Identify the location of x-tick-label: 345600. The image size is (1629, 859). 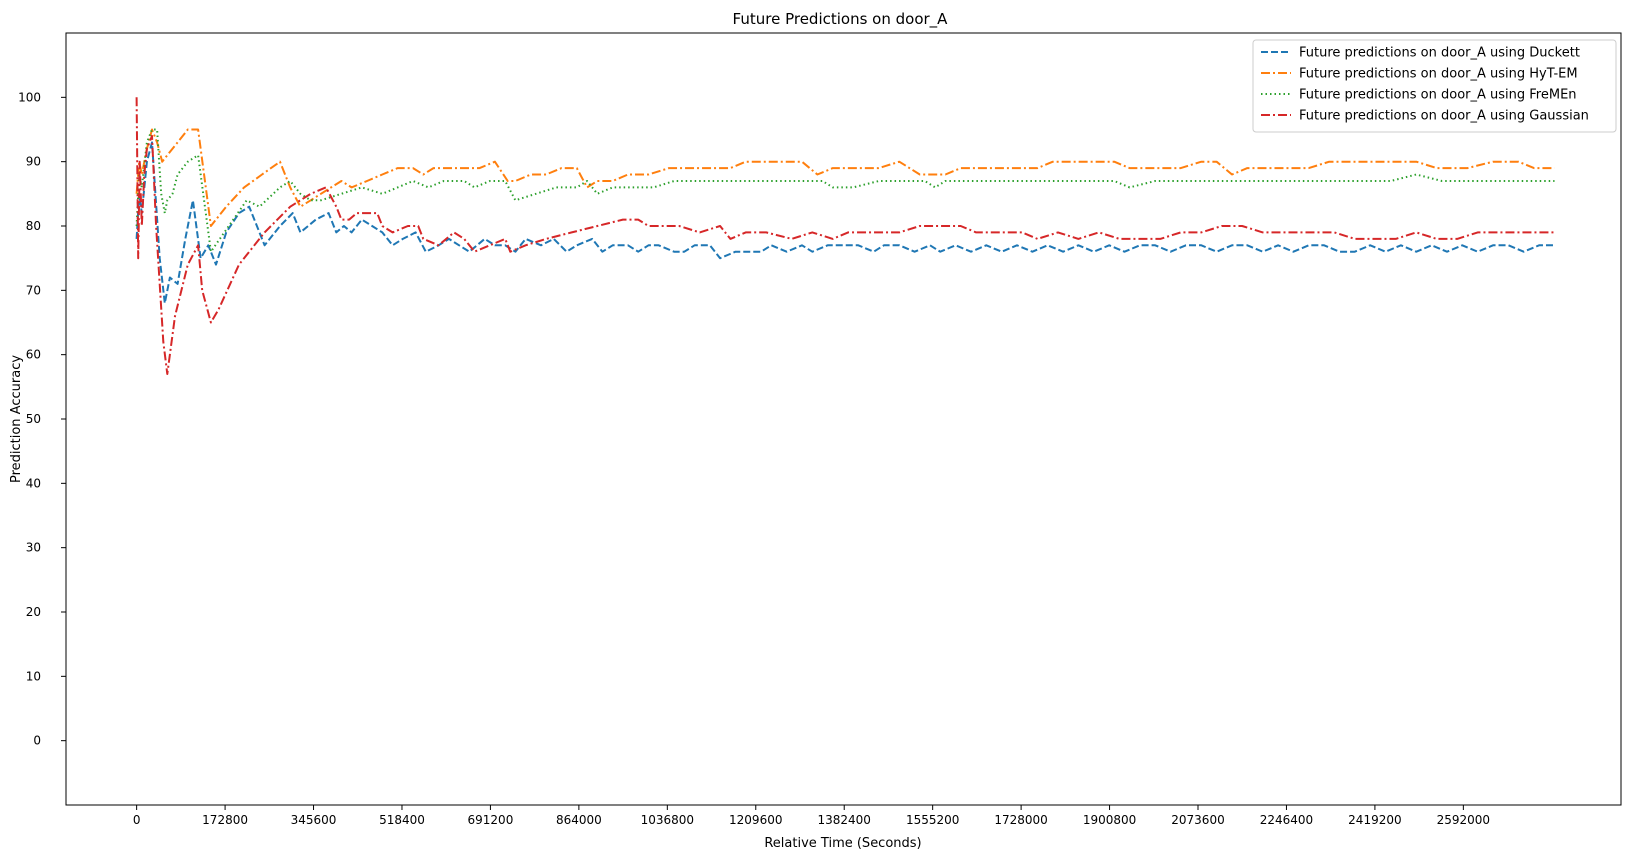
(314, 820).